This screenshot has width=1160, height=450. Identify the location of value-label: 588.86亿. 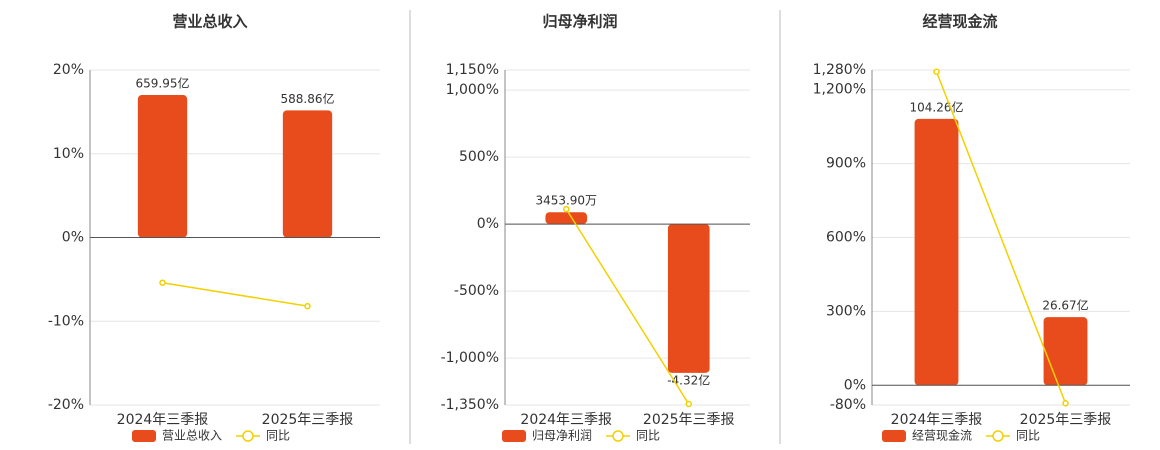
(308, 98).